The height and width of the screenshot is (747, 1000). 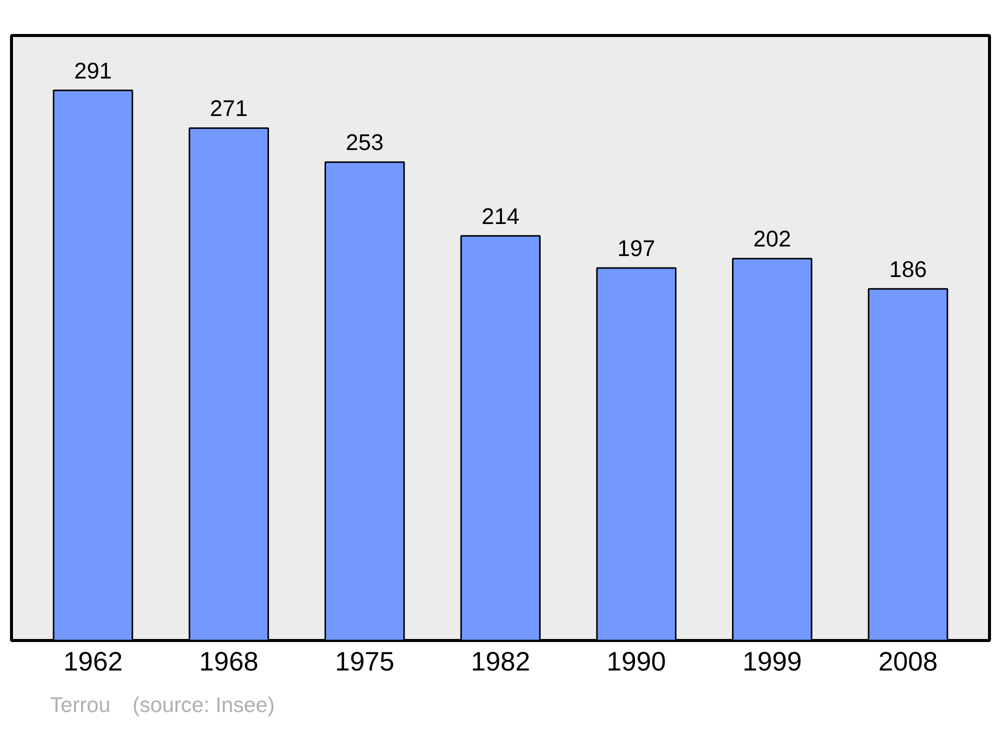 I want to click on data-label: 197, so click(x=636, y=248).